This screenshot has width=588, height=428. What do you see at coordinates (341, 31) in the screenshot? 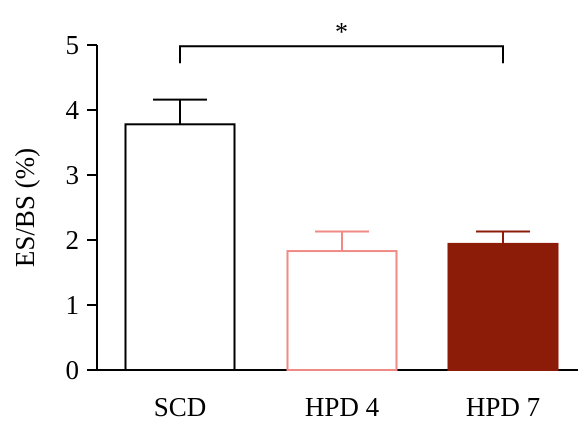
I see `significance-label: *` at bounding box center [341, 31].